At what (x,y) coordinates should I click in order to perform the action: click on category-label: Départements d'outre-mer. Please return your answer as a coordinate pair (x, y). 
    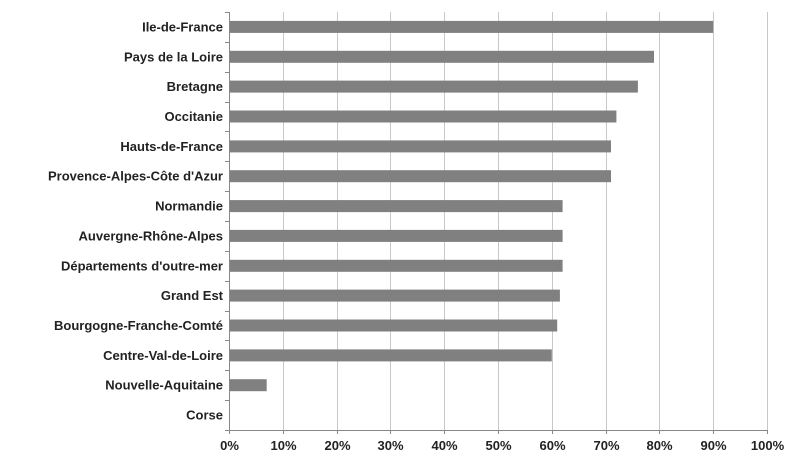
    Looking at the image, I should click on (142, 265).